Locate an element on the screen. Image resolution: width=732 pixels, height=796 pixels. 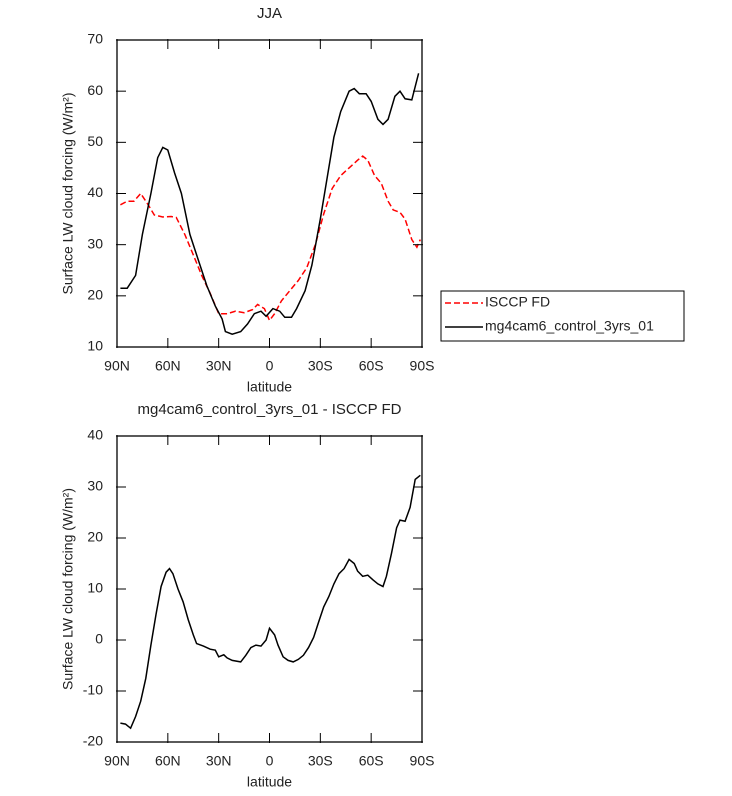
legend-frame is located at coordinates (562, 316).